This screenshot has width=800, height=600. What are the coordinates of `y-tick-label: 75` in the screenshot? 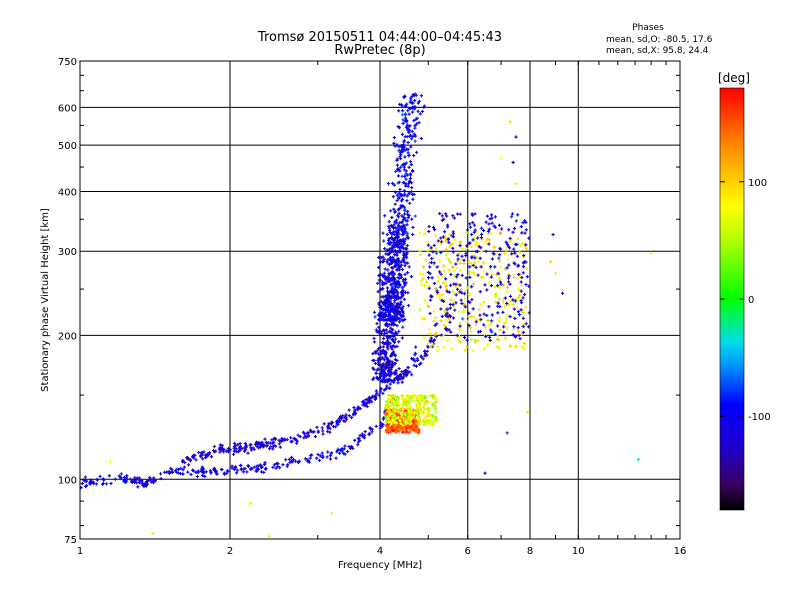 It's located at (70, 540).